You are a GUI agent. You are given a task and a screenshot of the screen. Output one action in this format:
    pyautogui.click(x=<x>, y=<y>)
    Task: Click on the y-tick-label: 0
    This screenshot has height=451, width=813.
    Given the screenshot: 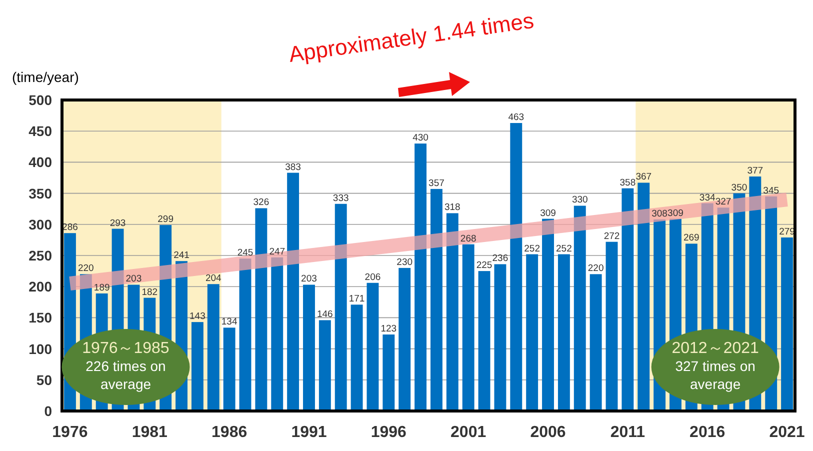 What is the action you would take?
    pyautogui.click(x=48, y=411)
    